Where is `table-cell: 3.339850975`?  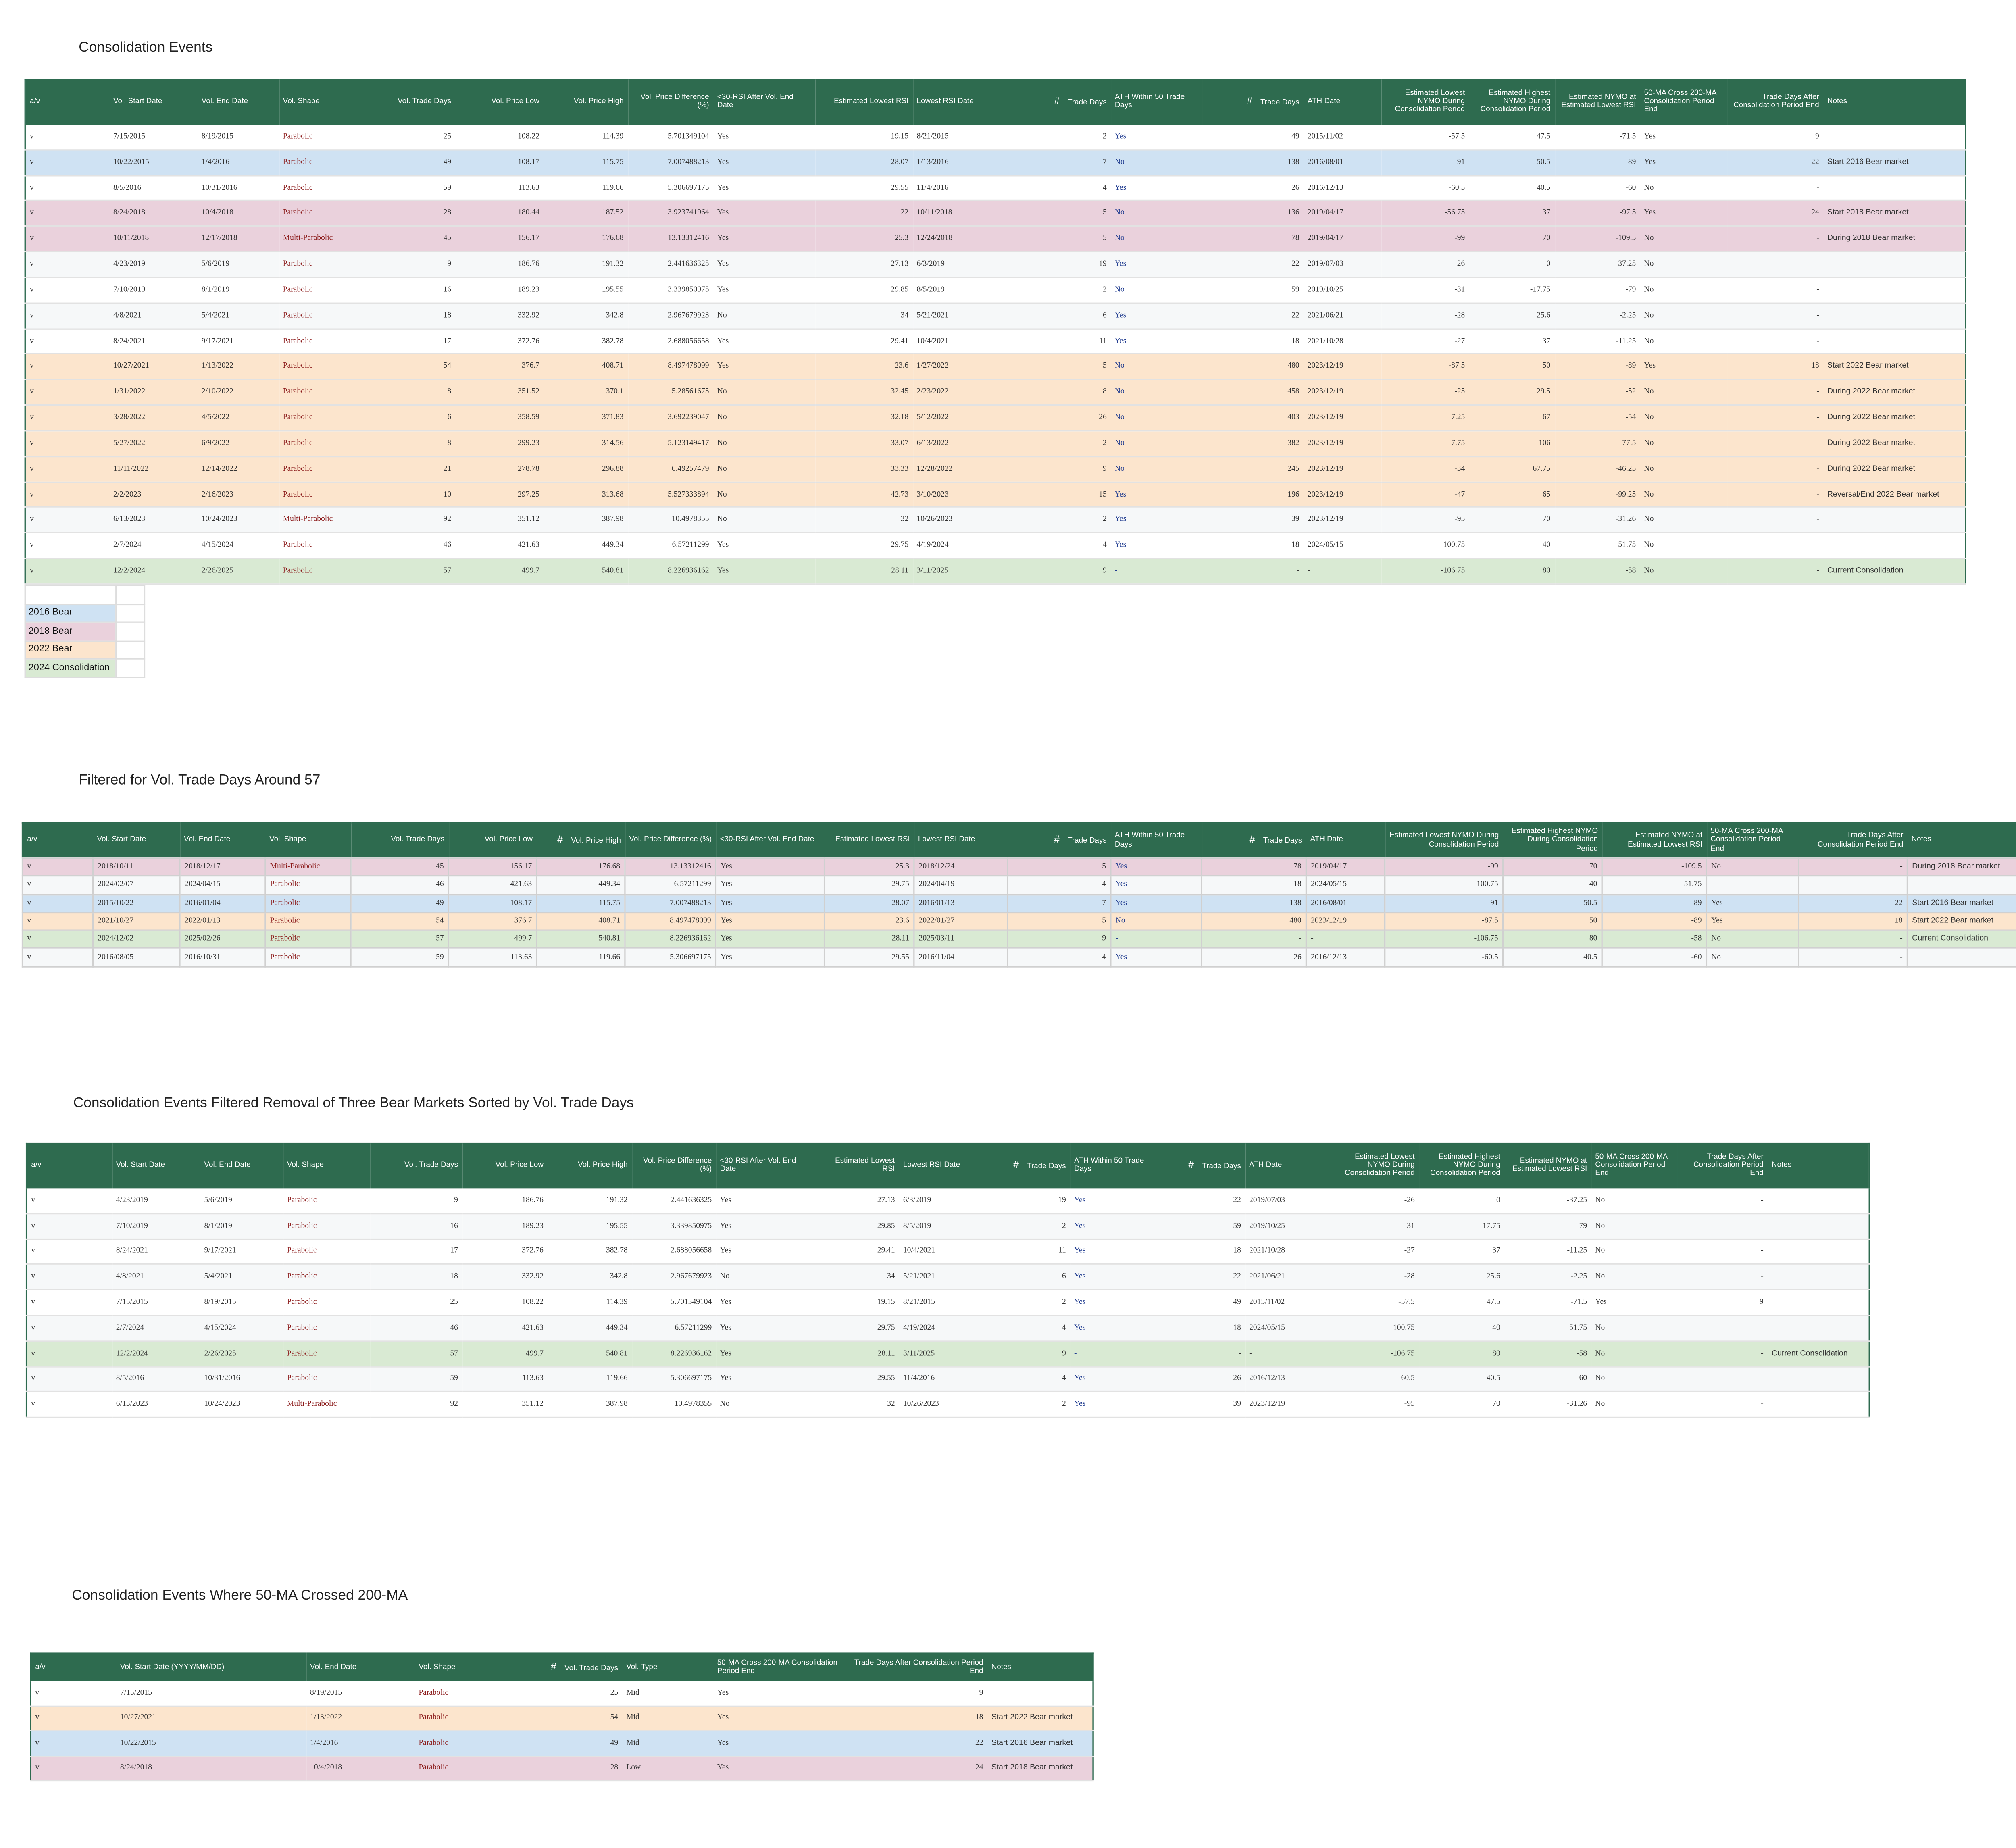 table-cell: 3.339850975 is located at coordinates (673, 1226).